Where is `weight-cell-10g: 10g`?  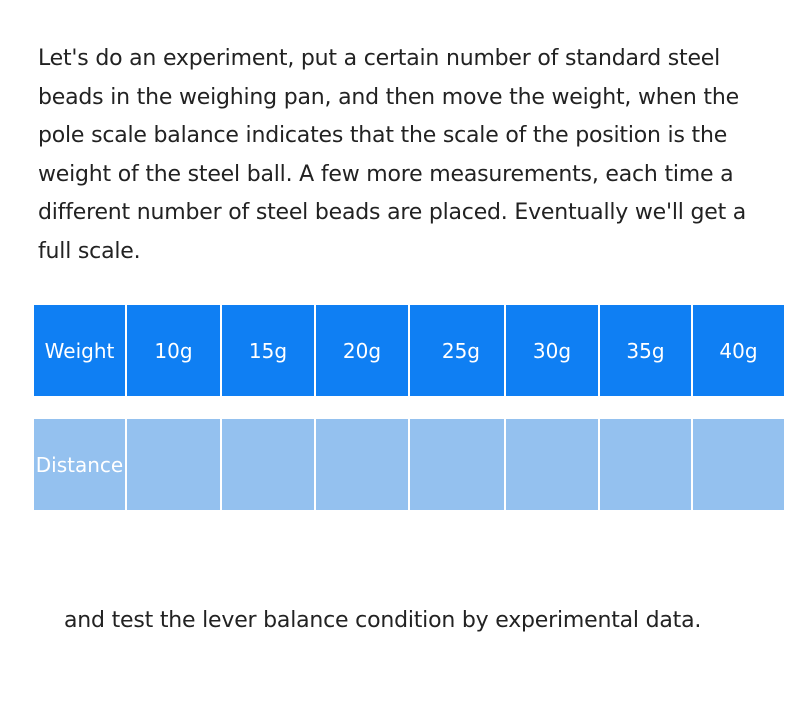 weight-cell-10g: 10g is located at coordinates (173, 350).